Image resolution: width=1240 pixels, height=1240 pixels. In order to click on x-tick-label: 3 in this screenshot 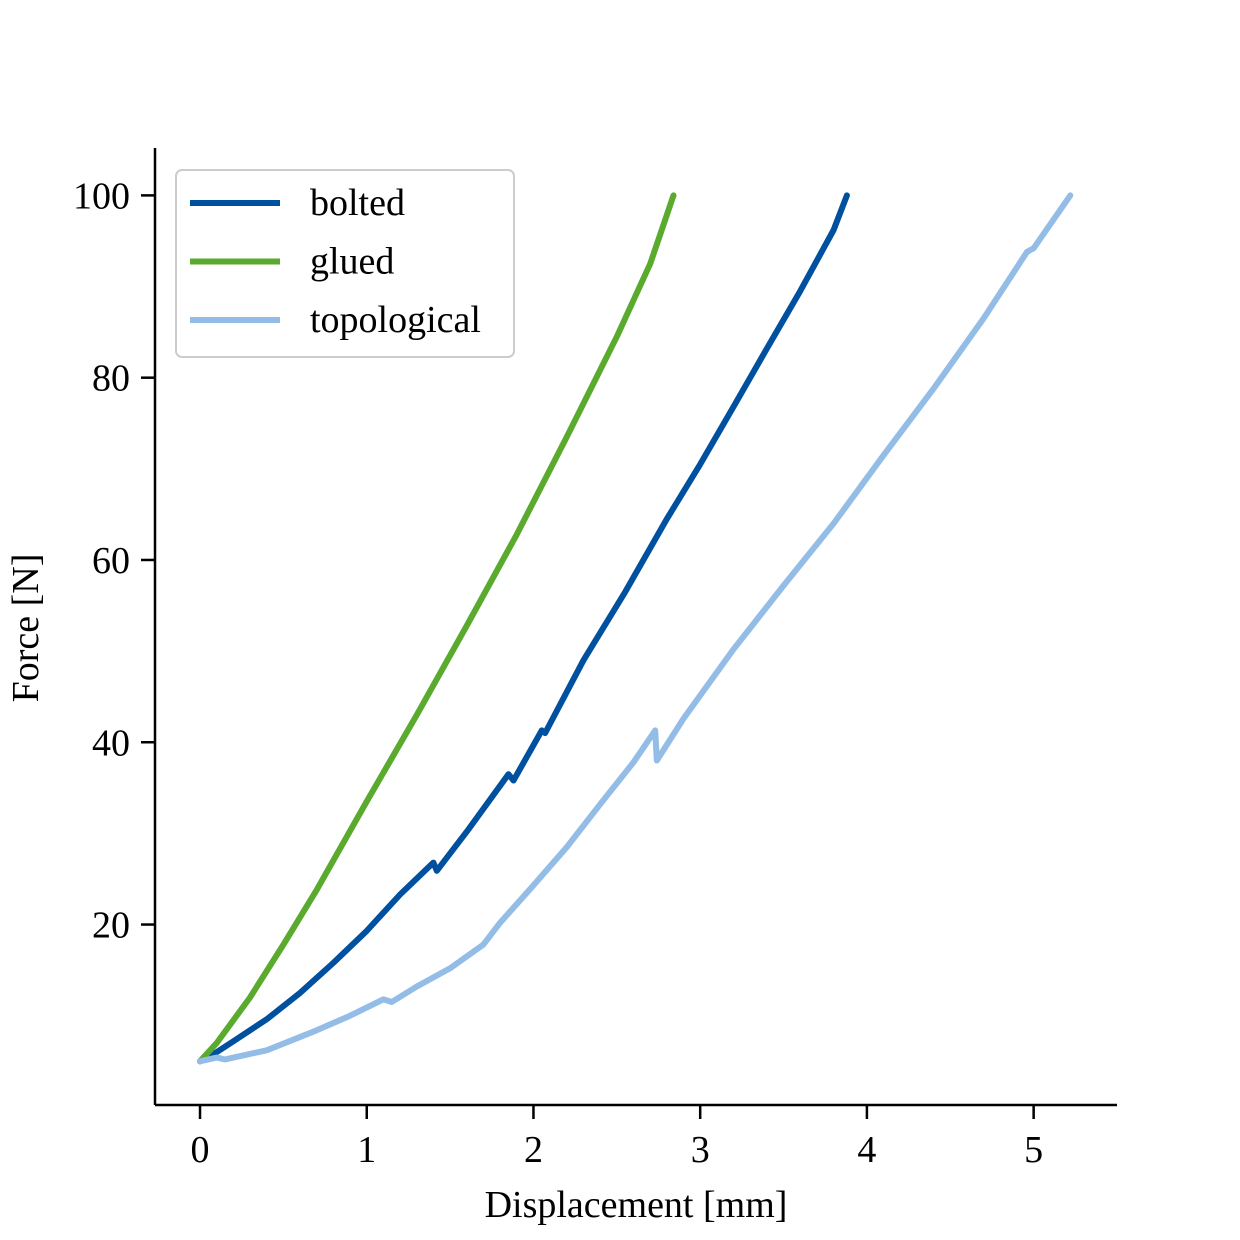, I will do `click(700, 1150)`.